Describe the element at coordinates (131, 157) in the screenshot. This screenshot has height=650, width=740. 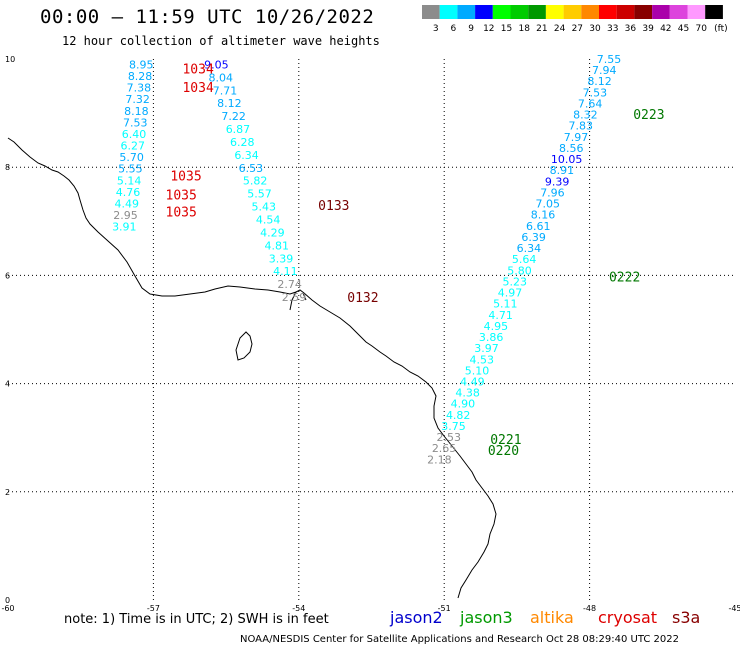
I see `wave-height-value: 5.70` at that location.